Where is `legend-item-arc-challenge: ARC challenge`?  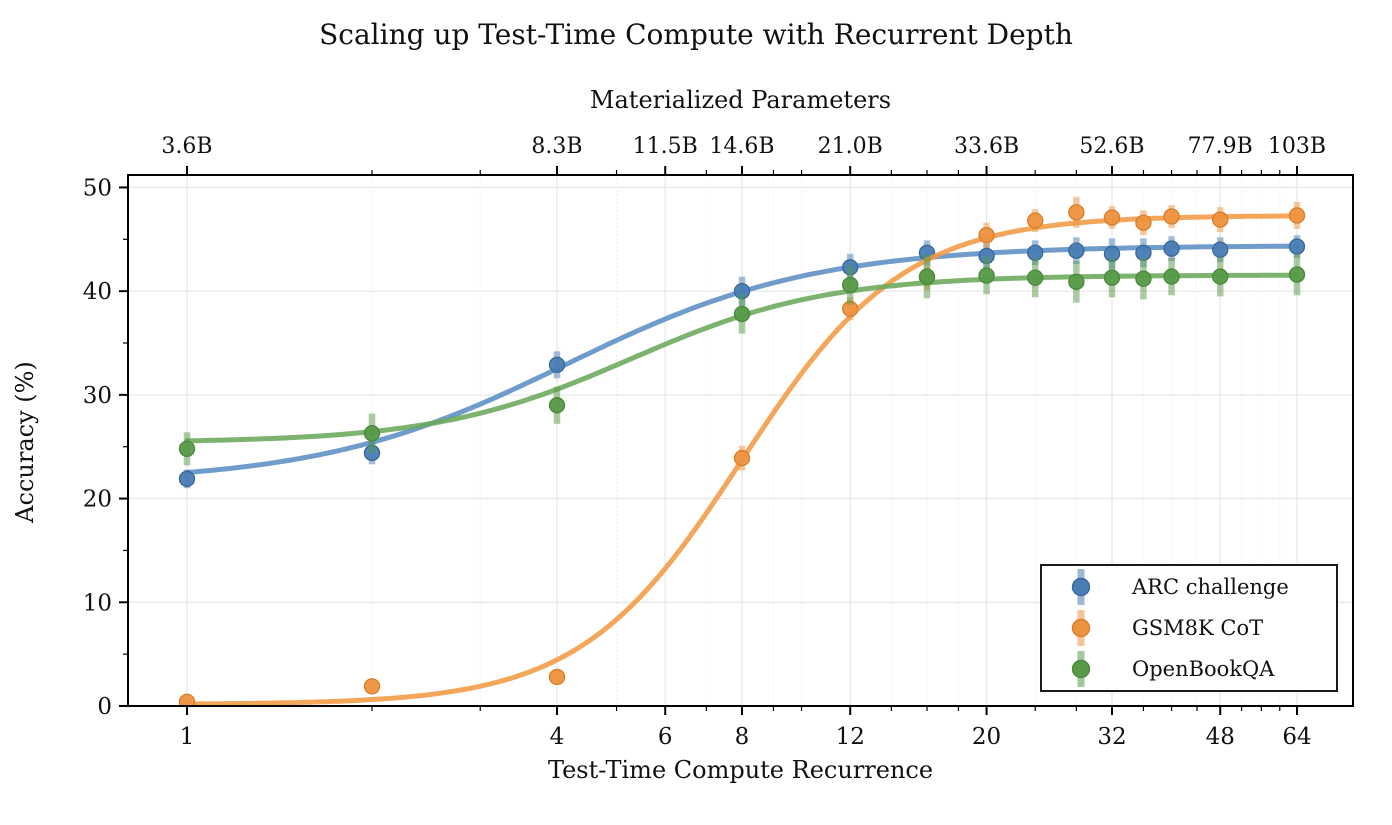 legend-item-arc-challenge: ARC challenge is located at coordinates (1189, 586).